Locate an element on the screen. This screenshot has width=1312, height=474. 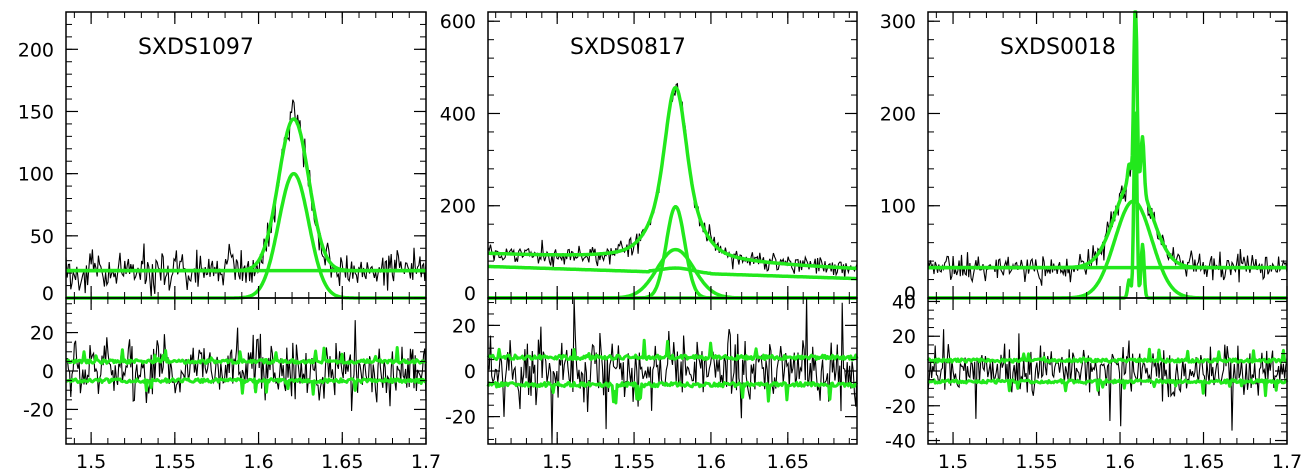
spectrum-line is located at coordinates (246, 198).